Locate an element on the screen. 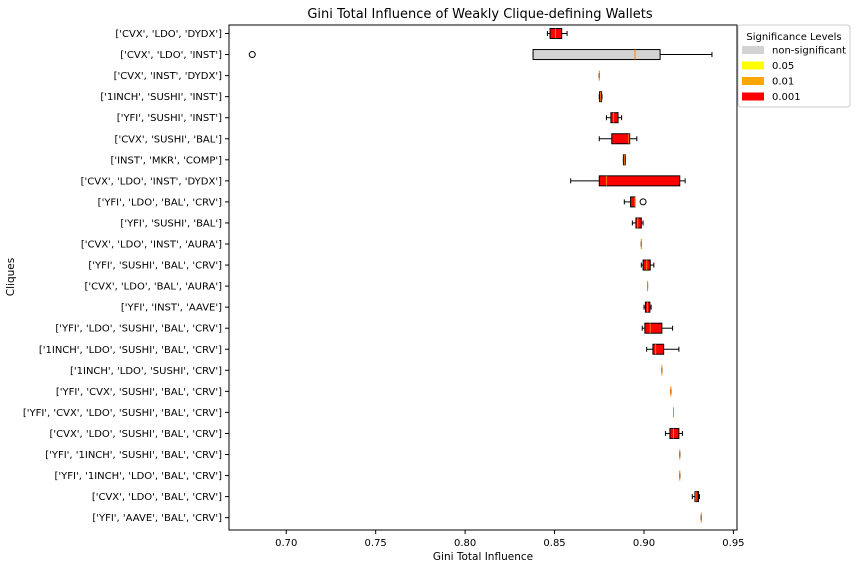 This screenshot has height=568, width=856. legend-label: non-significant is located at coordinates (809, 51).